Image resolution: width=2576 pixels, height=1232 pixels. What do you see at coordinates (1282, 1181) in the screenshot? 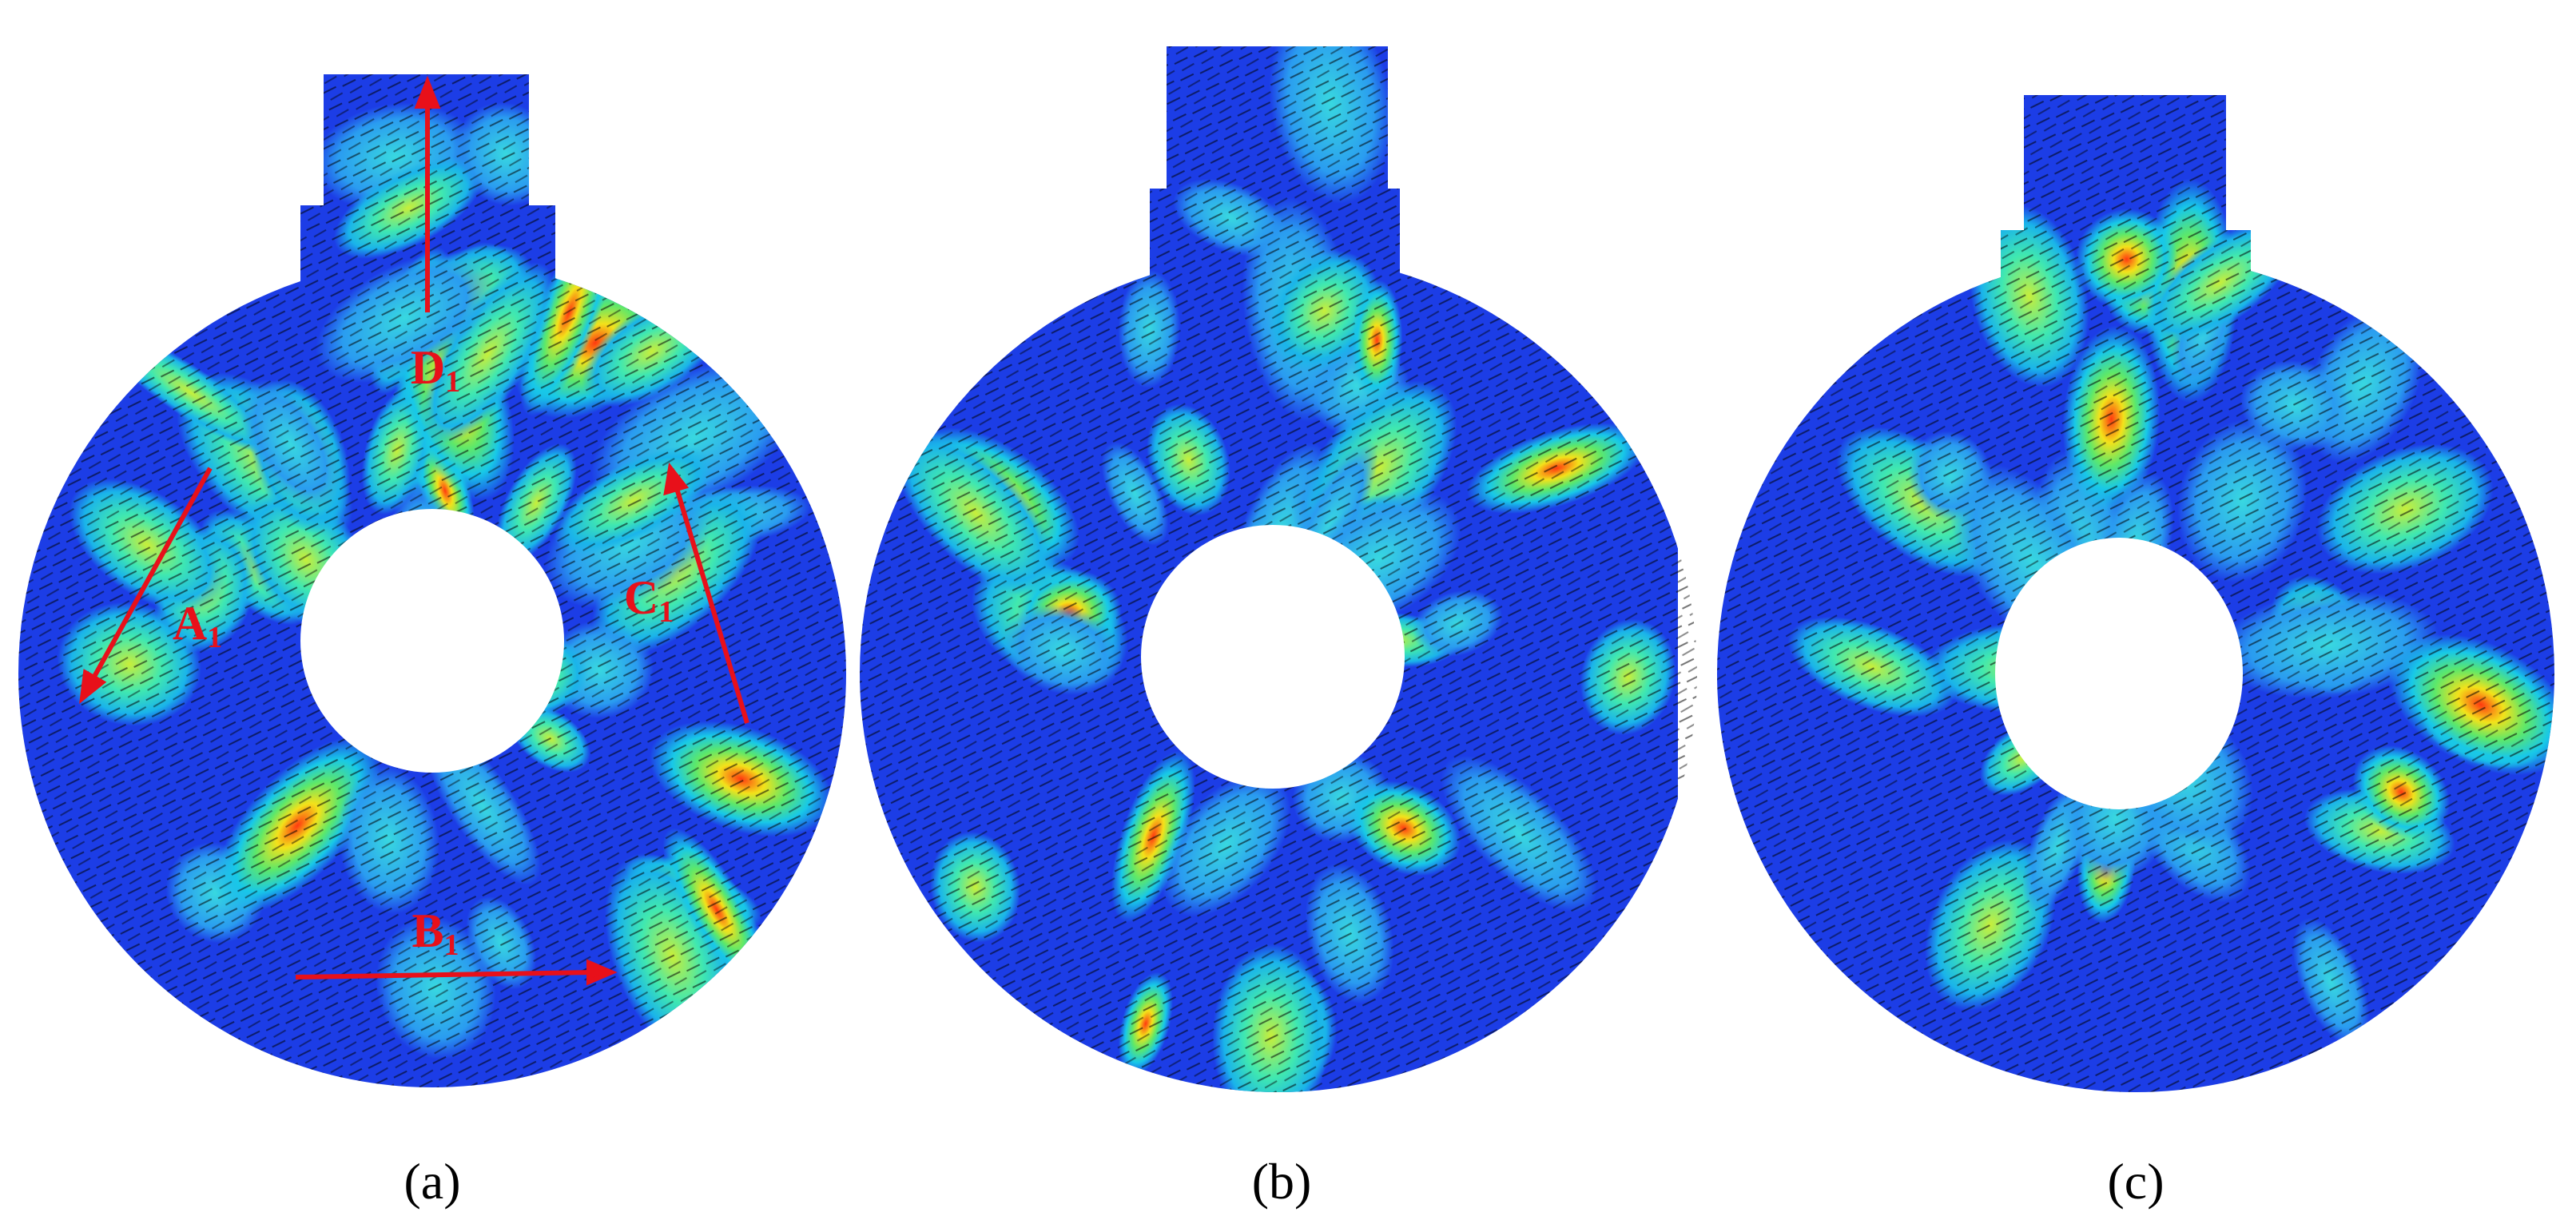
I see `panel-caption: (b)` at bounding box center [1282, 1181].